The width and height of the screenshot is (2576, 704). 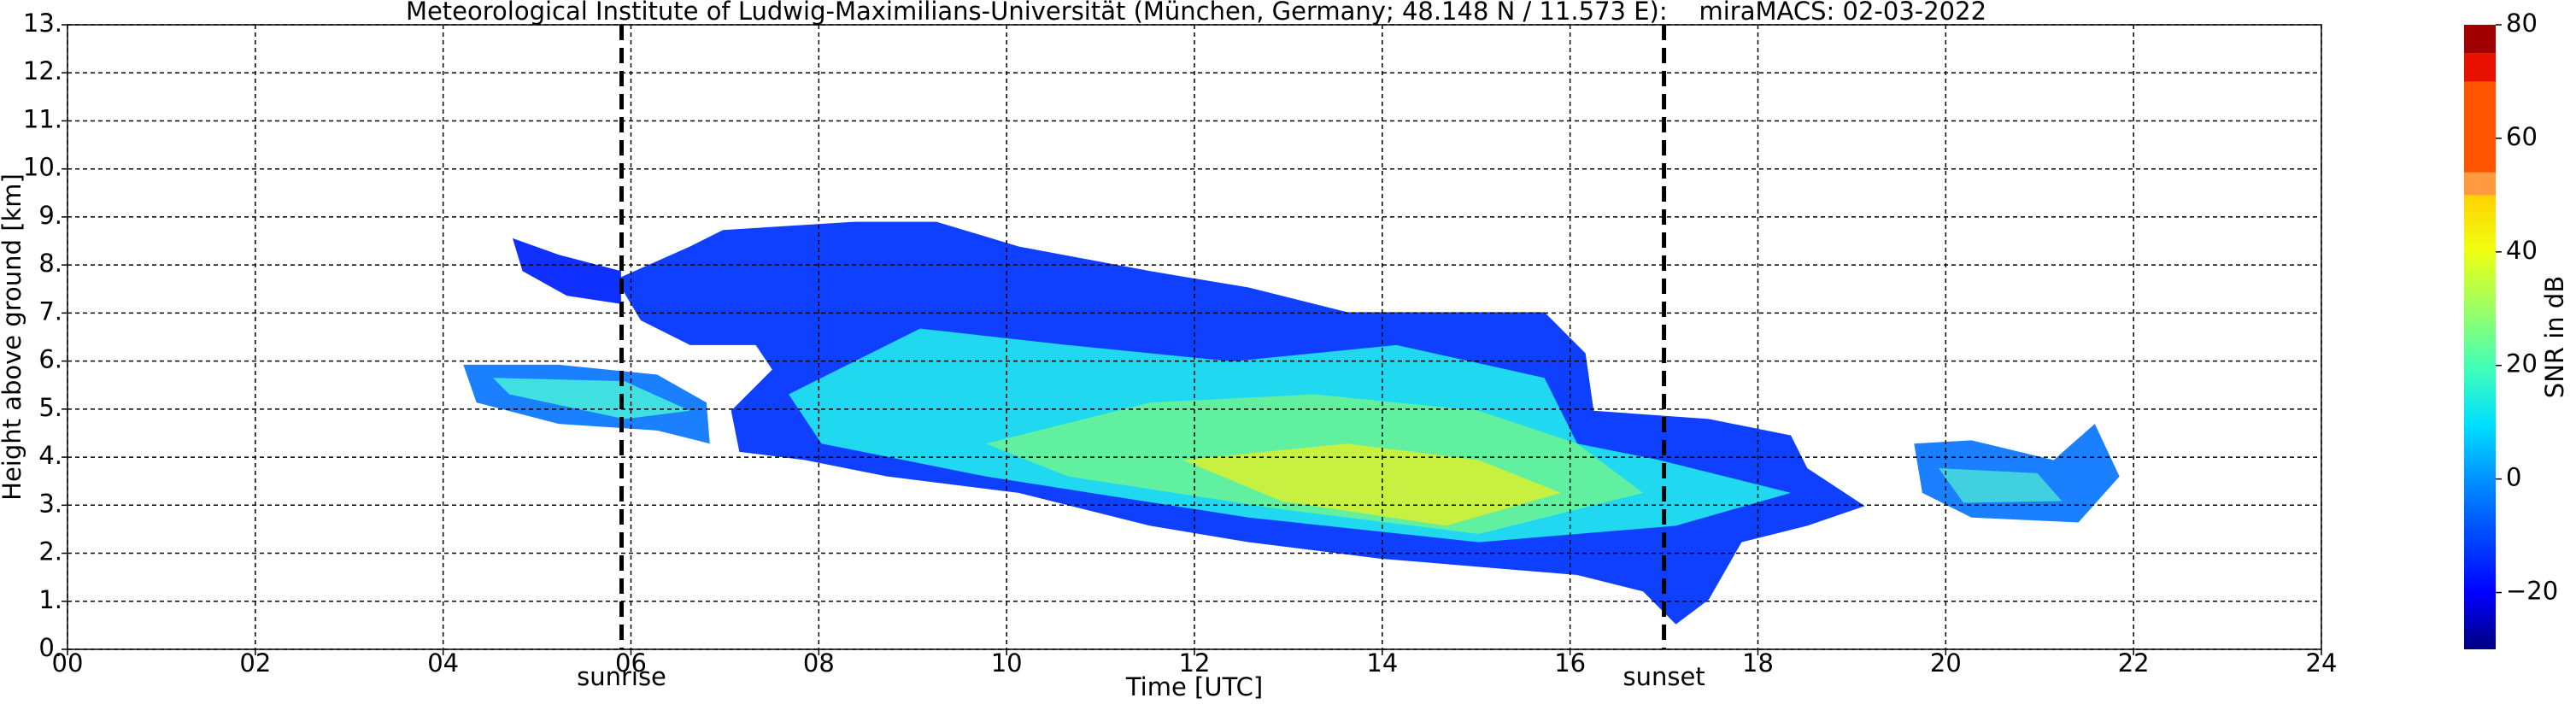 What do you see at coordinates (2554, 337) in the screenshot?
I see `colorbar-label: SNR in dB` at bounding box center [2554, 337].